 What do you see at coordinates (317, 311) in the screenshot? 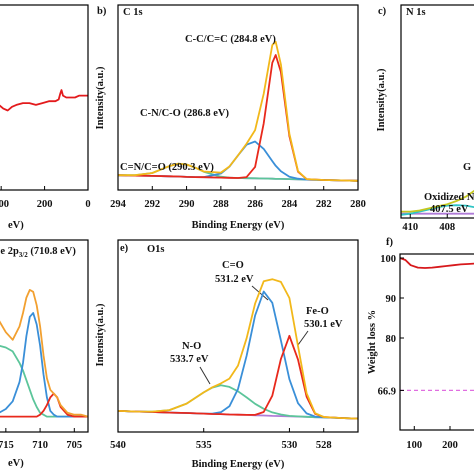
I see `annotation: Fe-O` at bounding box center [317, 311].